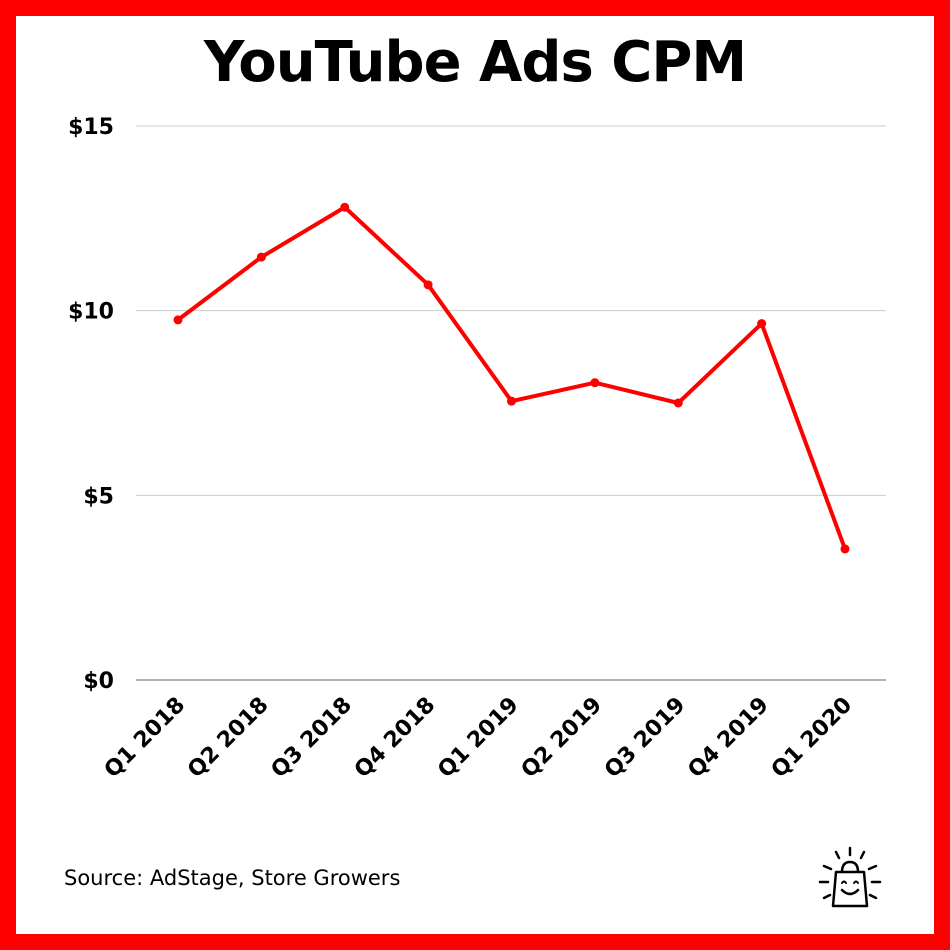 This screenshot has height=950, width=950. Describe the element at coordinates (228, 738) in the screenshot. I see `x-tick-label: Q2 2018` at that location.